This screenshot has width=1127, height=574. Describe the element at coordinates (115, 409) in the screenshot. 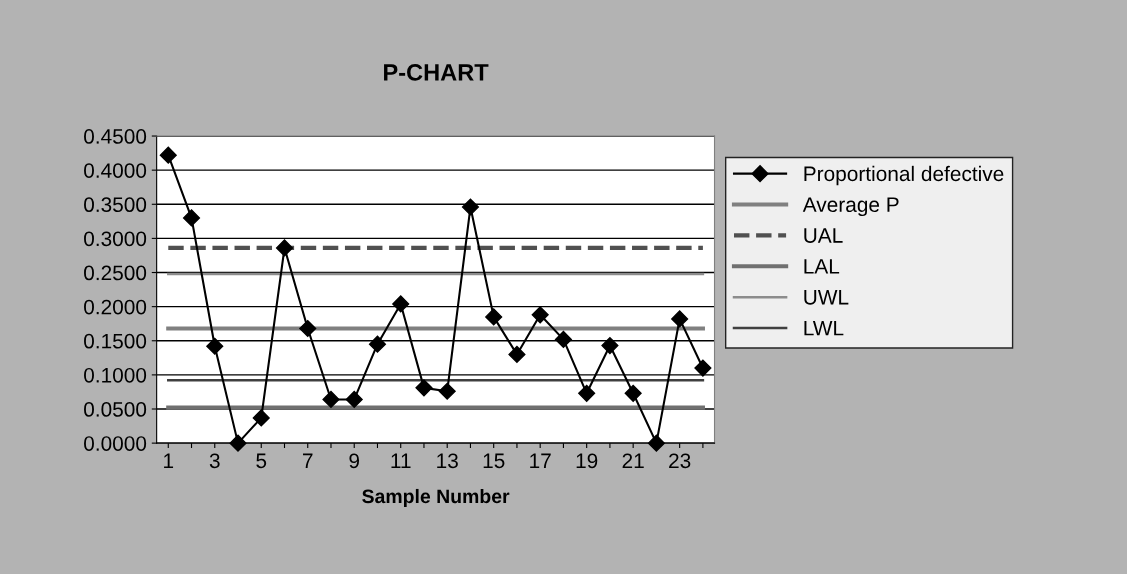

I see `y-tick-label: 0.0500` at that location.